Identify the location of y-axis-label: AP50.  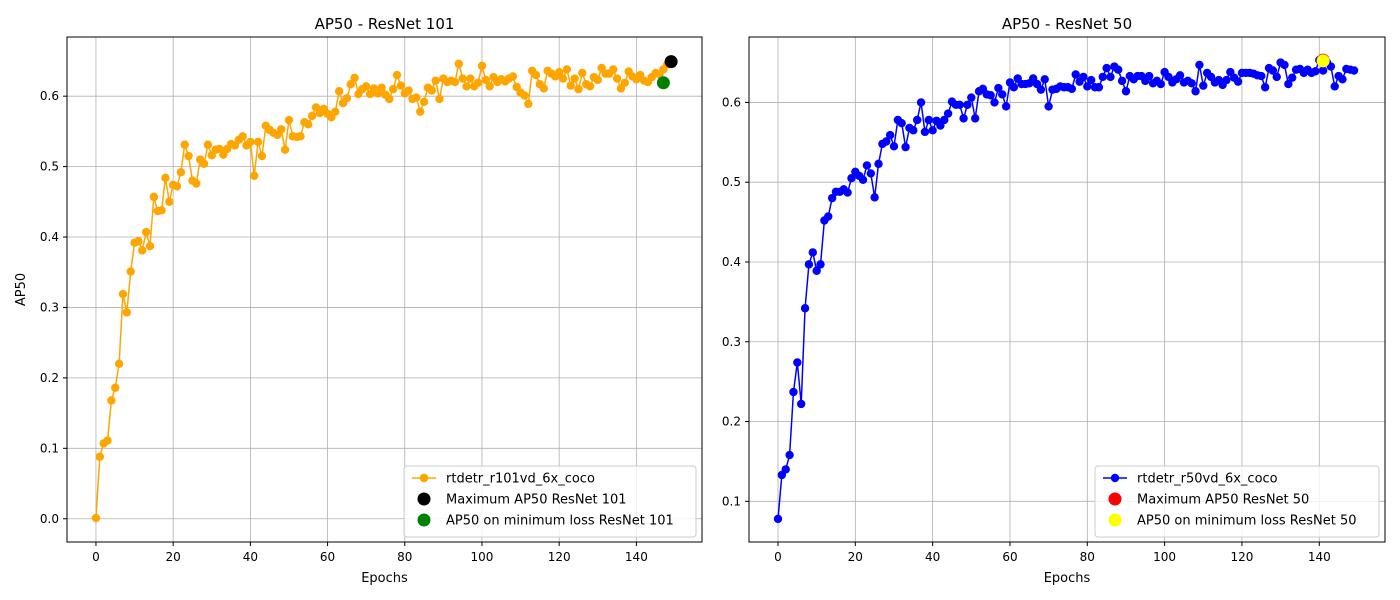
(21, 289).